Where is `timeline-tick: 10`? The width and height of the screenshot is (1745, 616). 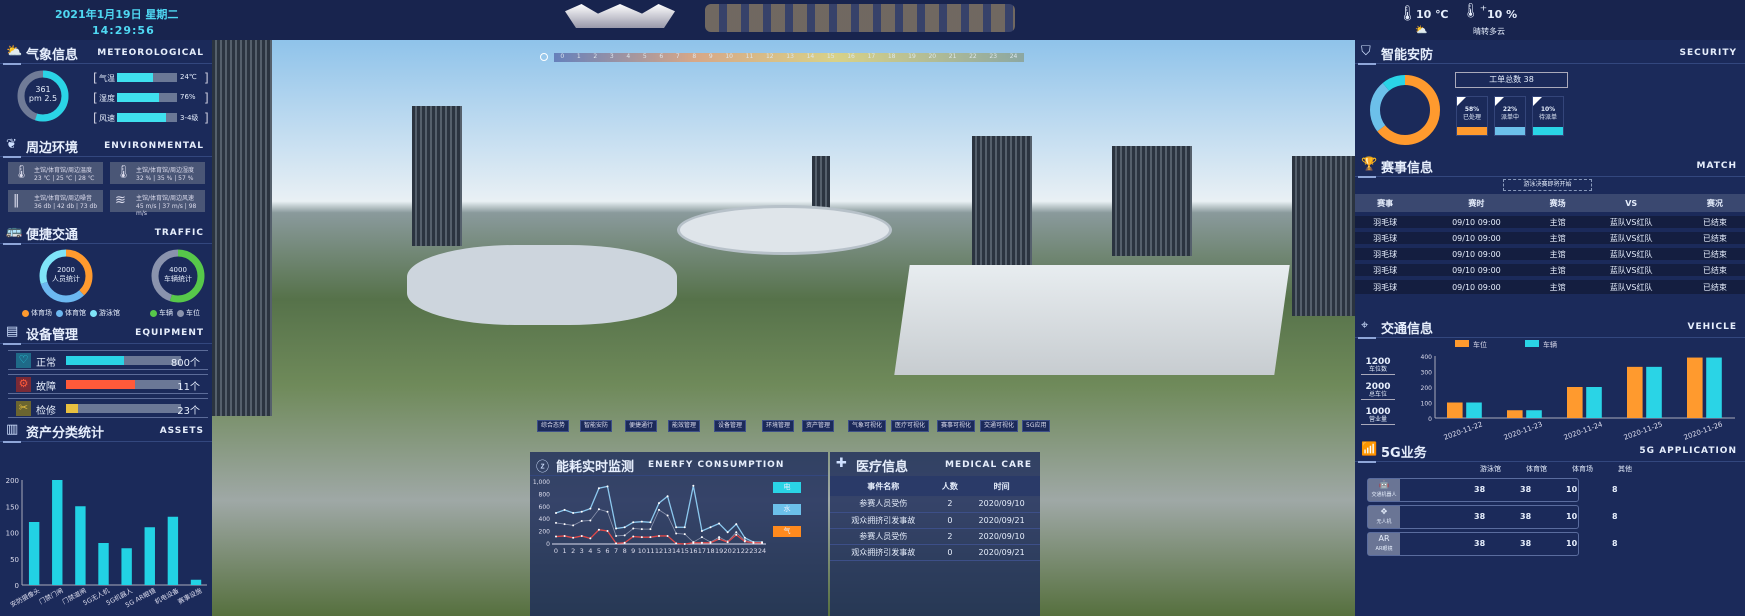
timeline-tick: 10 is located at coordinates (729, 56).